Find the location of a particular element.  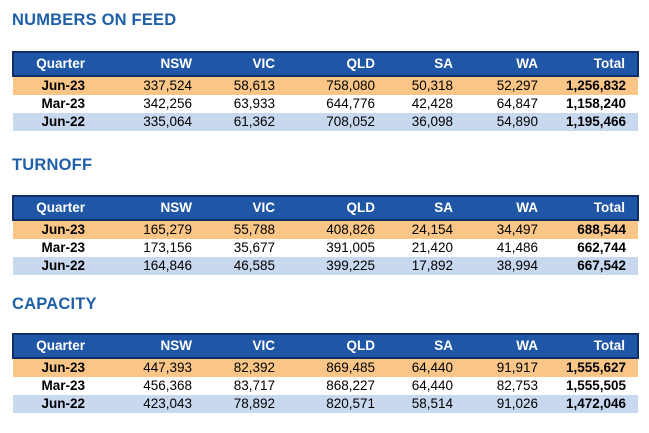

cell-vic: 83,717 is located at coordinates (254, 385).